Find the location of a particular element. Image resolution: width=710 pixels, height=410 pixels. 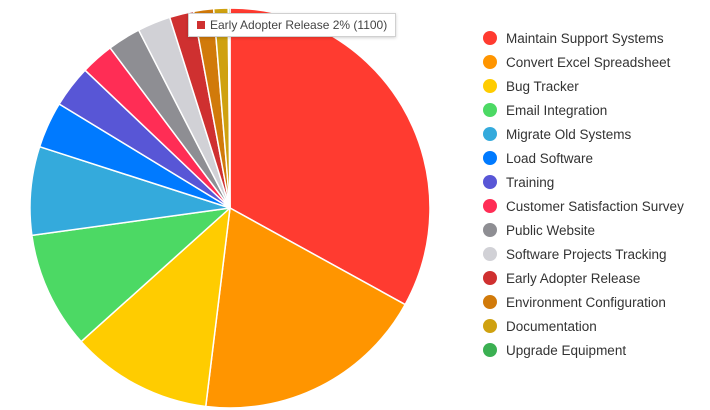

legend-label: Maintain Support Systems is located at coordinates (585, 38).